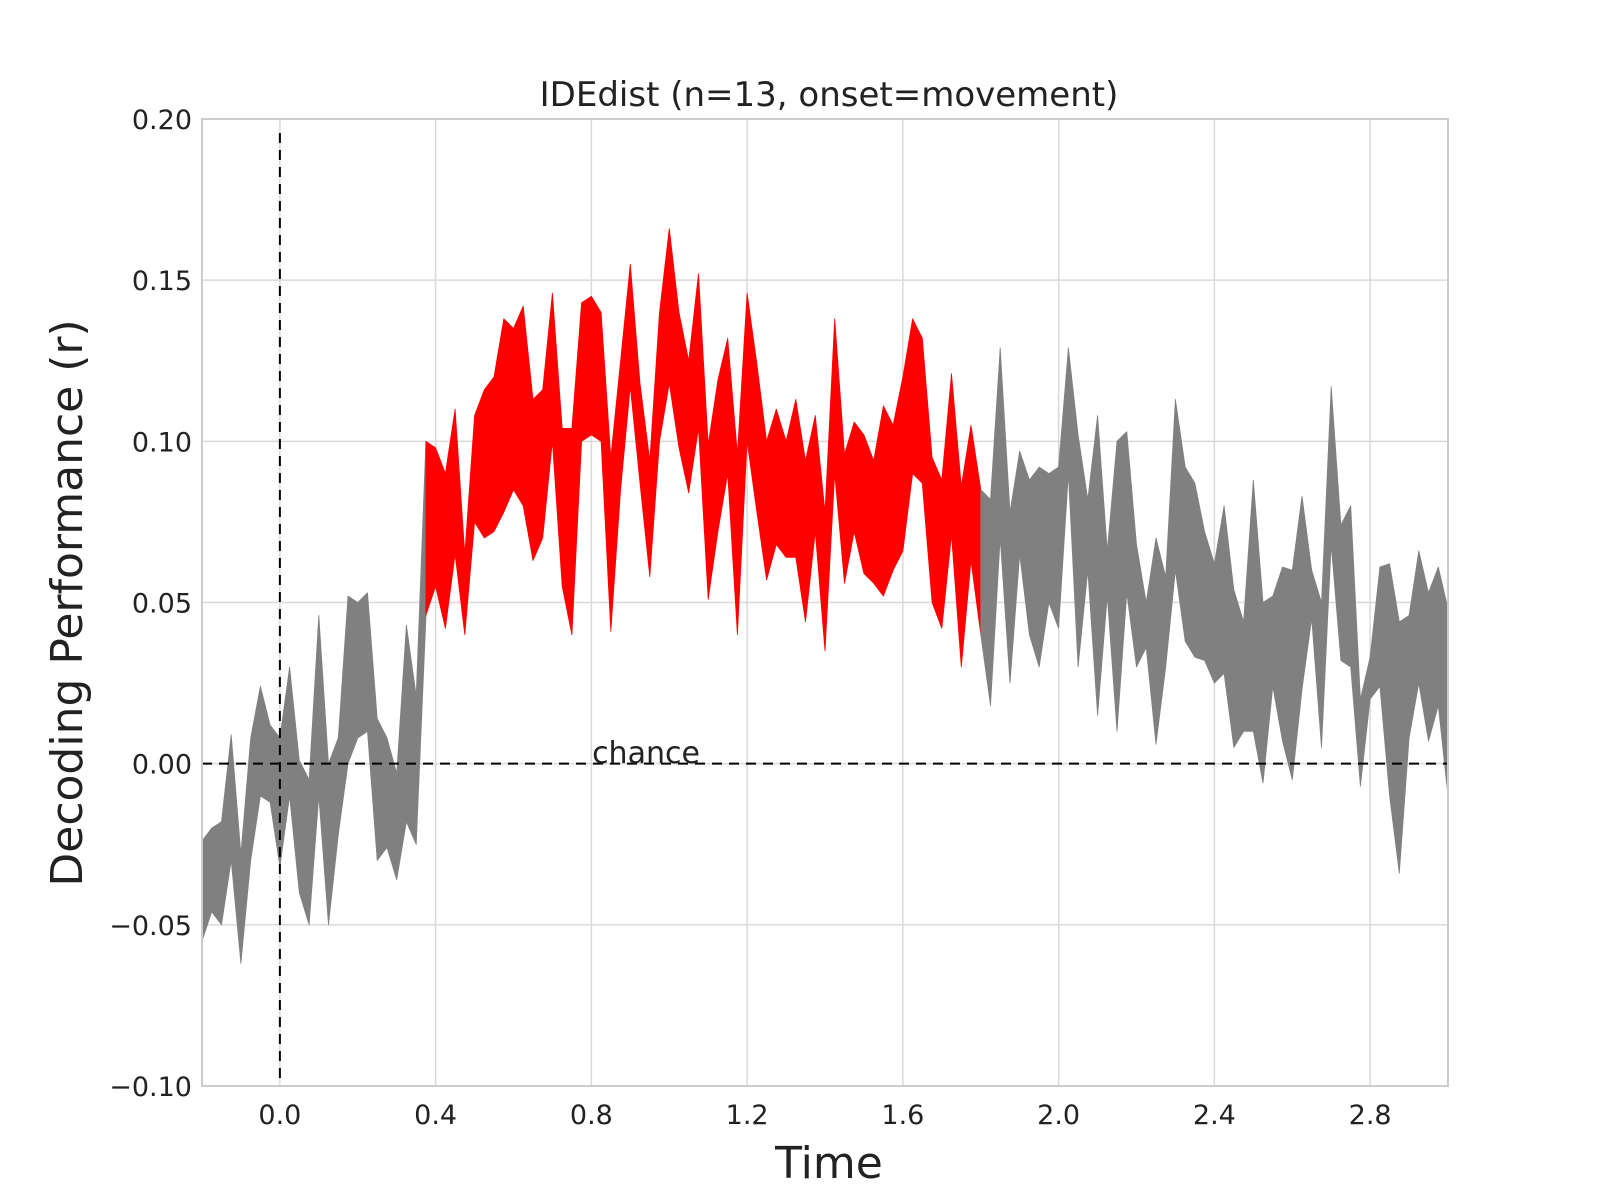 The image size is (1600, 1200). What do you see at coordinates (1370, 1115) in the screenshot?
I see `x-tick-label: 2.8` at bounding box center [1370, 1115].